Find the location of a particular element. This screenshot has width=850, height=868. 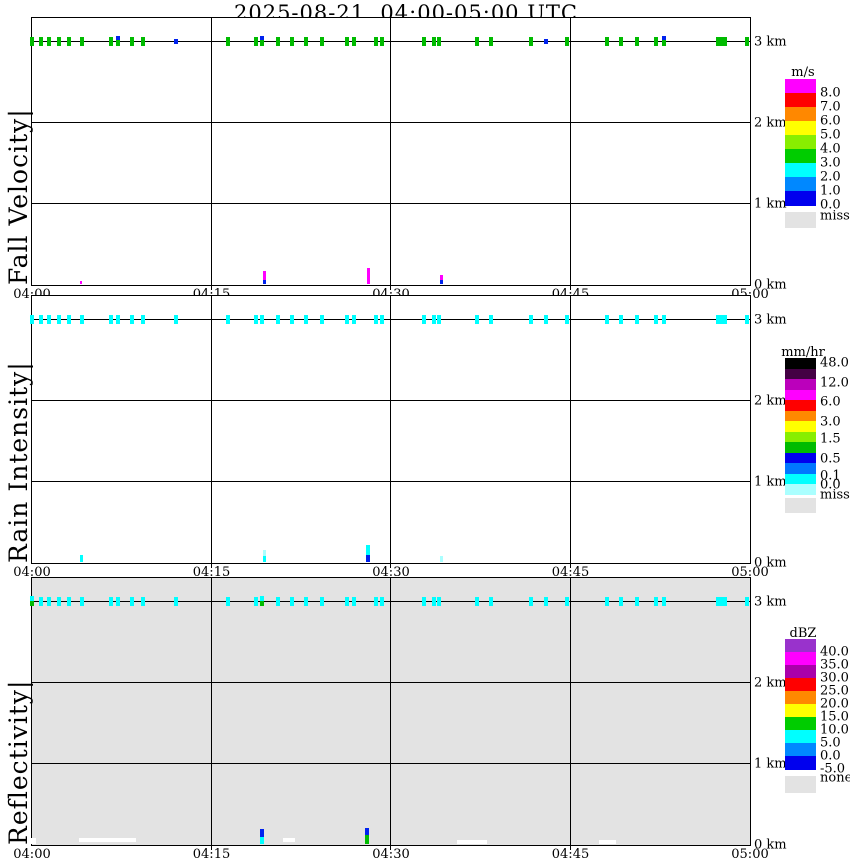

legend-value-label: 25.0 is located at coordinates (834, 691).